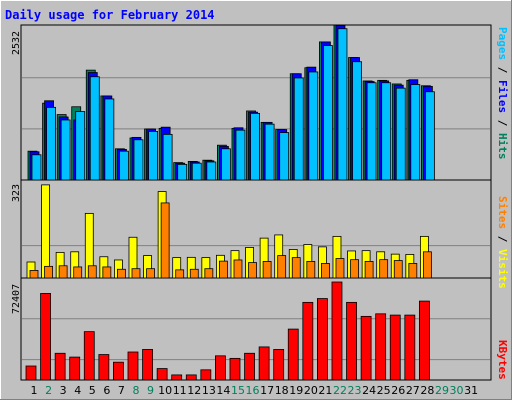  Describe the element at coordinates (427, 390) in the screenshot. I see `day-label-28: 28` at that location.